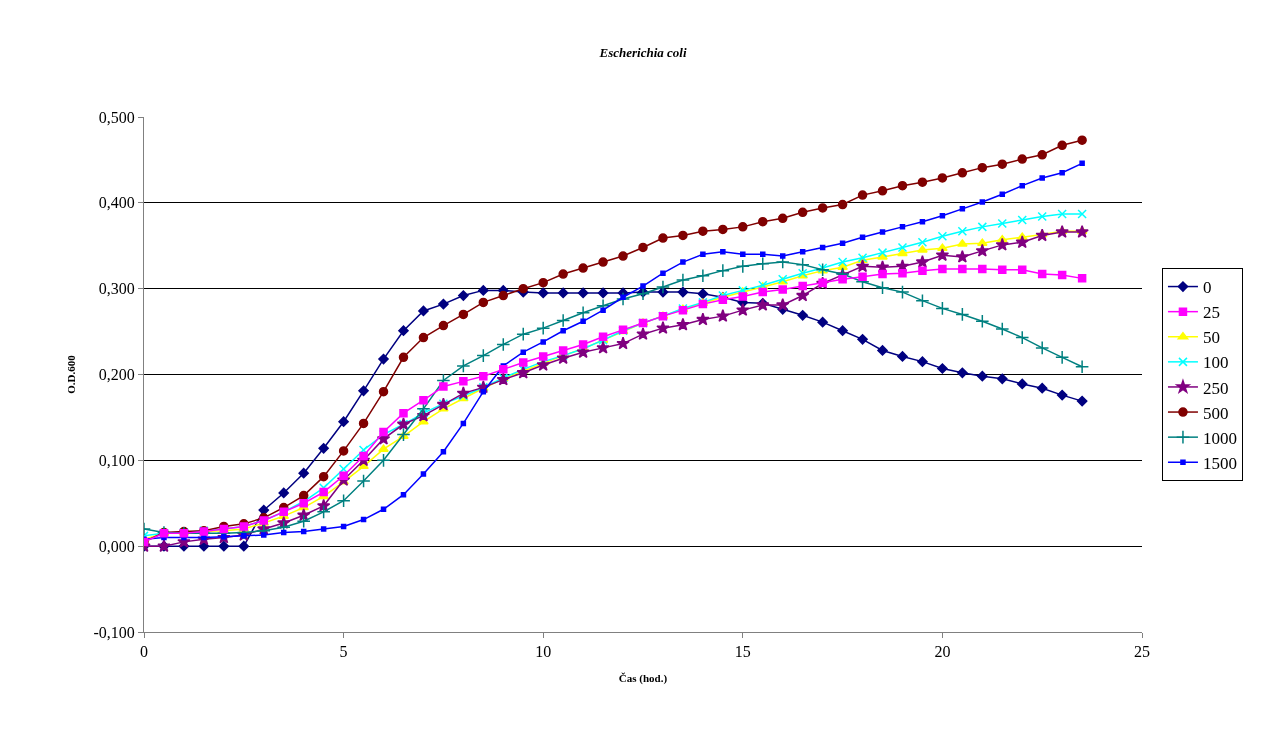 This screenshot has width=1267, height=733. Describe the element at coordinates (642, 52) in the screenshot. I see `chart-title: Escherichia coli` at that location.